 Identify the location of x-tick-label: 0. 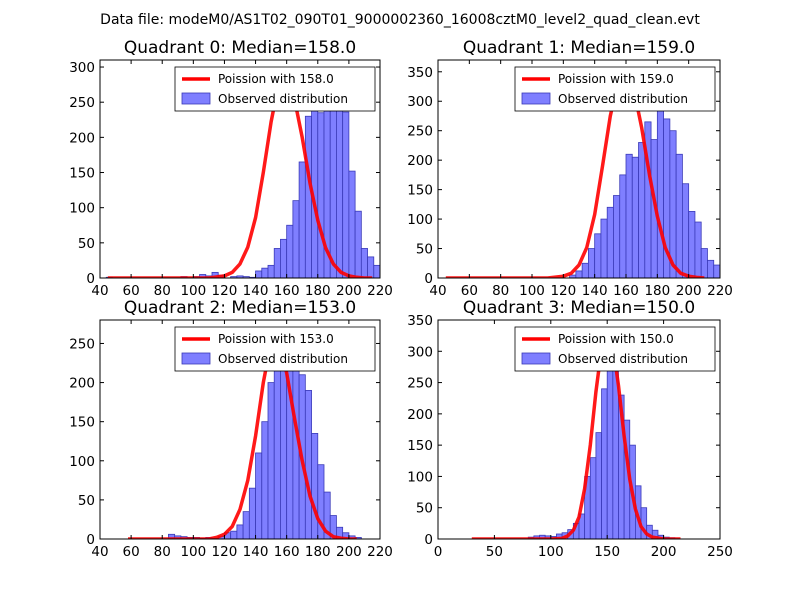
(438, 552).